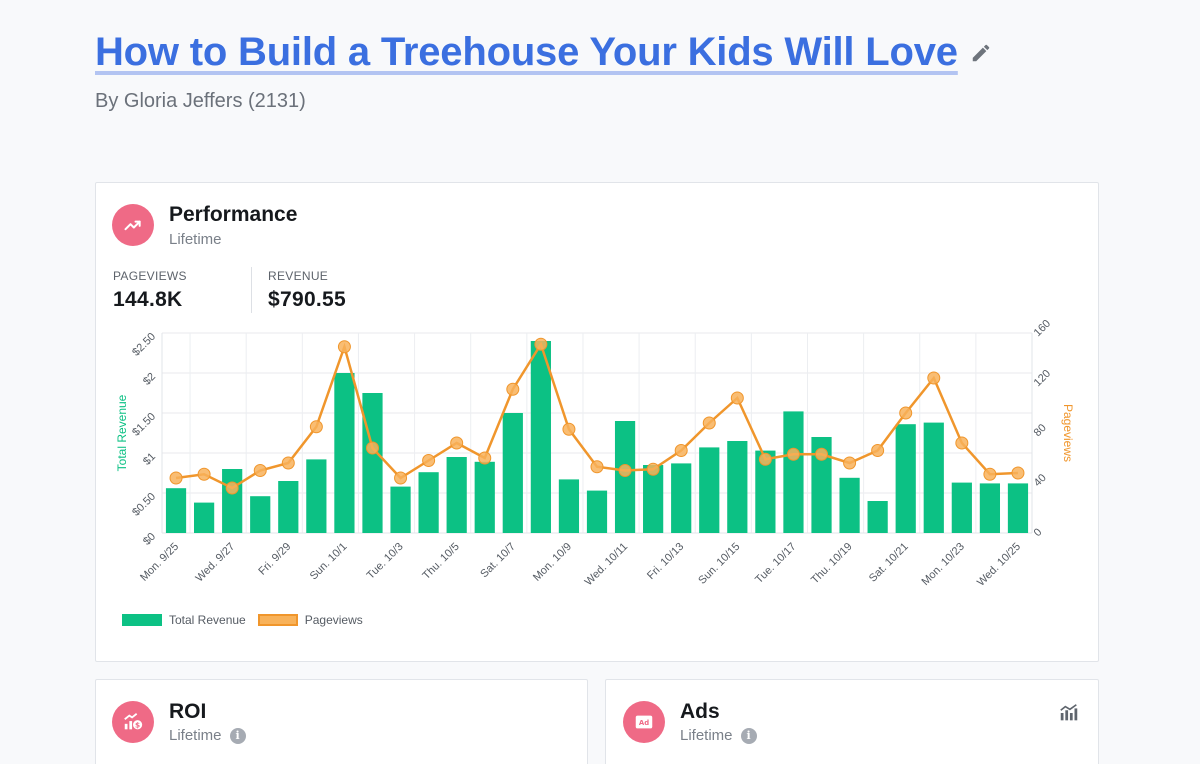 The image size is (1200, 764). I want to click on left-axis-tick-label: $1, so click(149, 459).